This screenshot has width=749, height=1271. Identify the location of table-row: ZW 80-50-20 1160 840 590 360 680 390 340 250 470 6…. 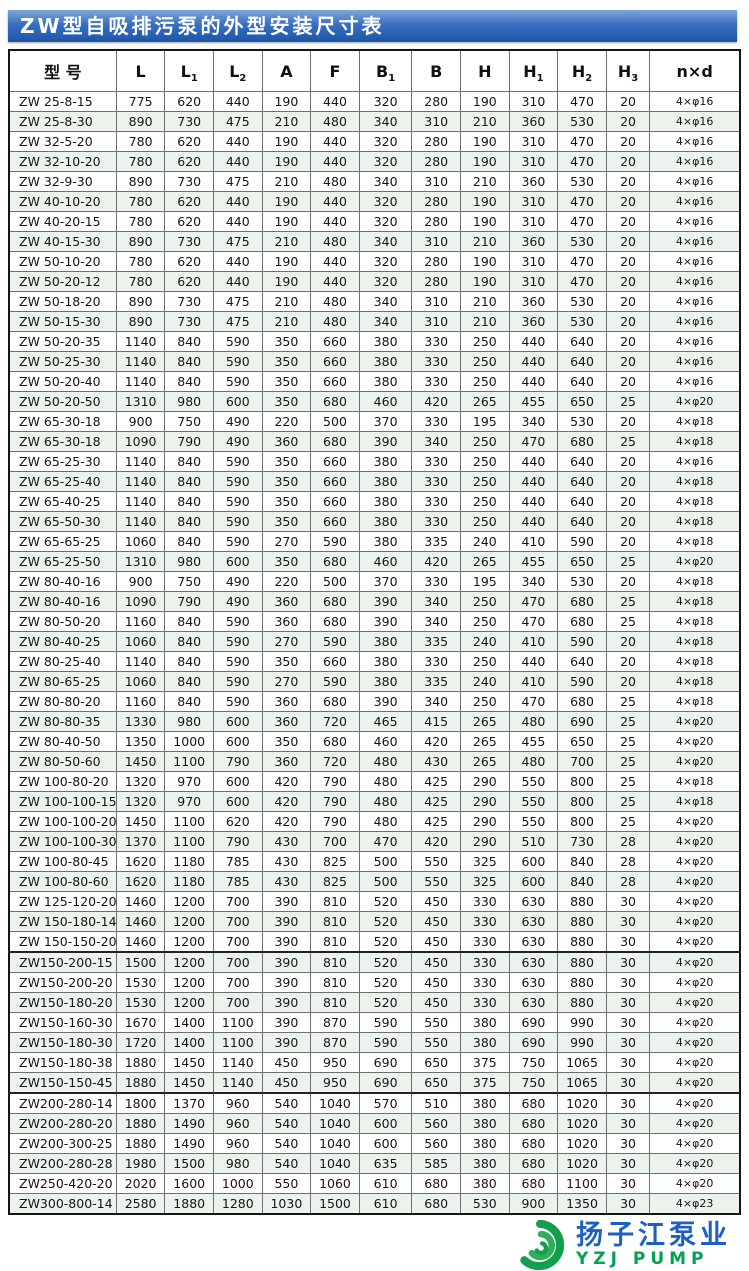
(374, 621).